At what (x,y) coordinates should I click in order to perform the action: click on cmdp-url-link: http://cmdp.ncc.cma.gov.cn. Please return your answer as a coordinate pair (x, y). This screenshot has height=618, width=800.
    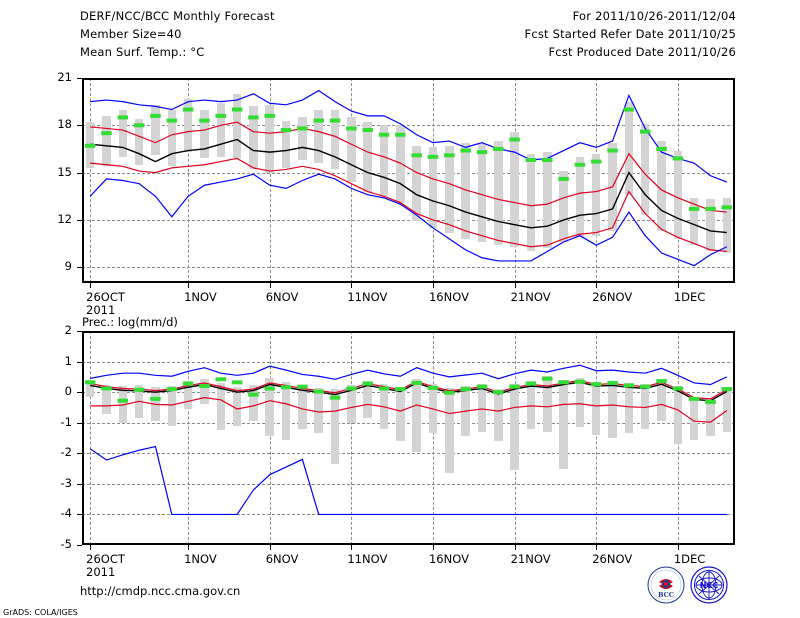
    Looking at the image, I should click on (160, 591).